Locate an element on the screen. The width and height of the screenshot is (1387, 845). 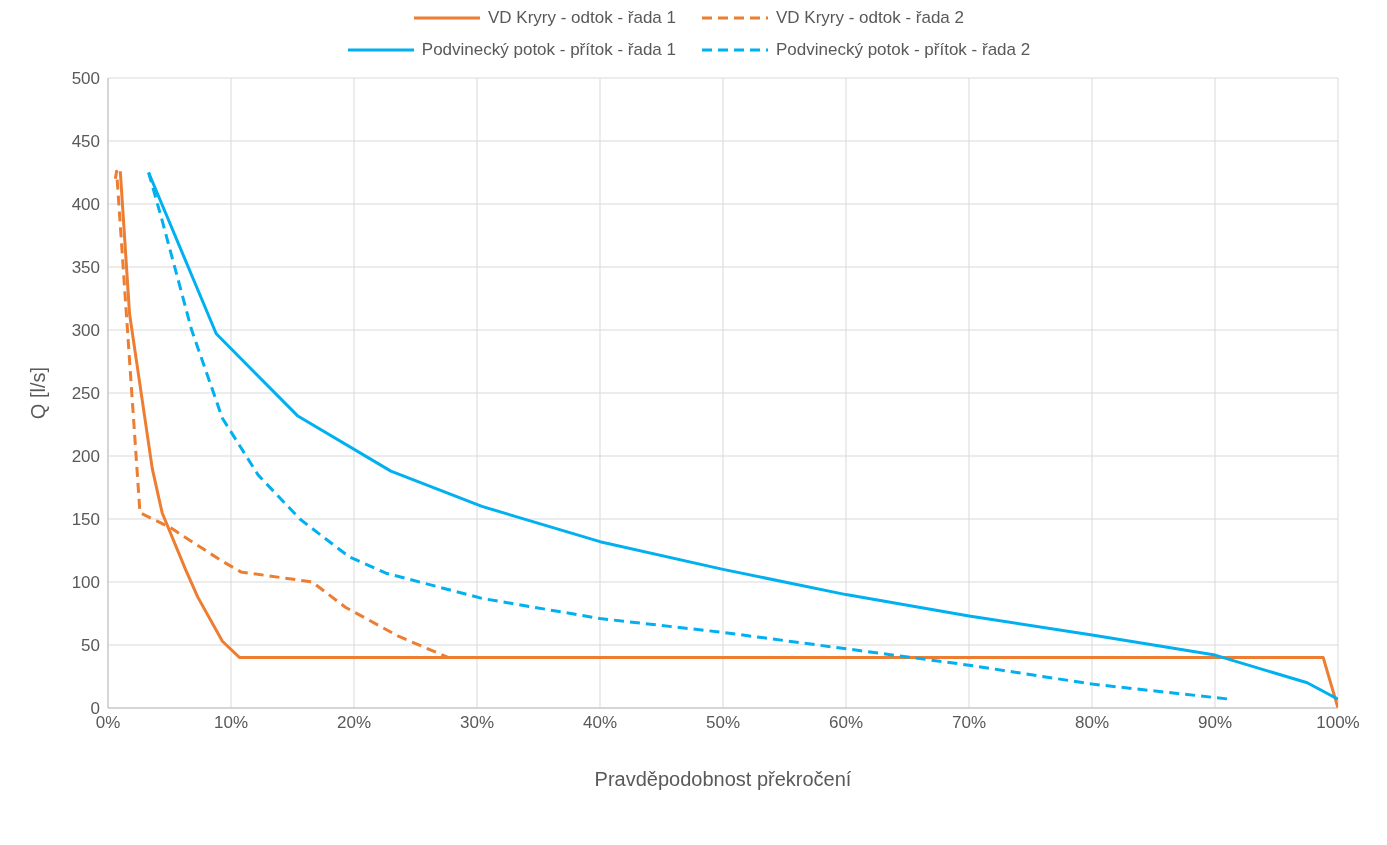
x-tick-label: 40% is located at coordinates (600, 723).